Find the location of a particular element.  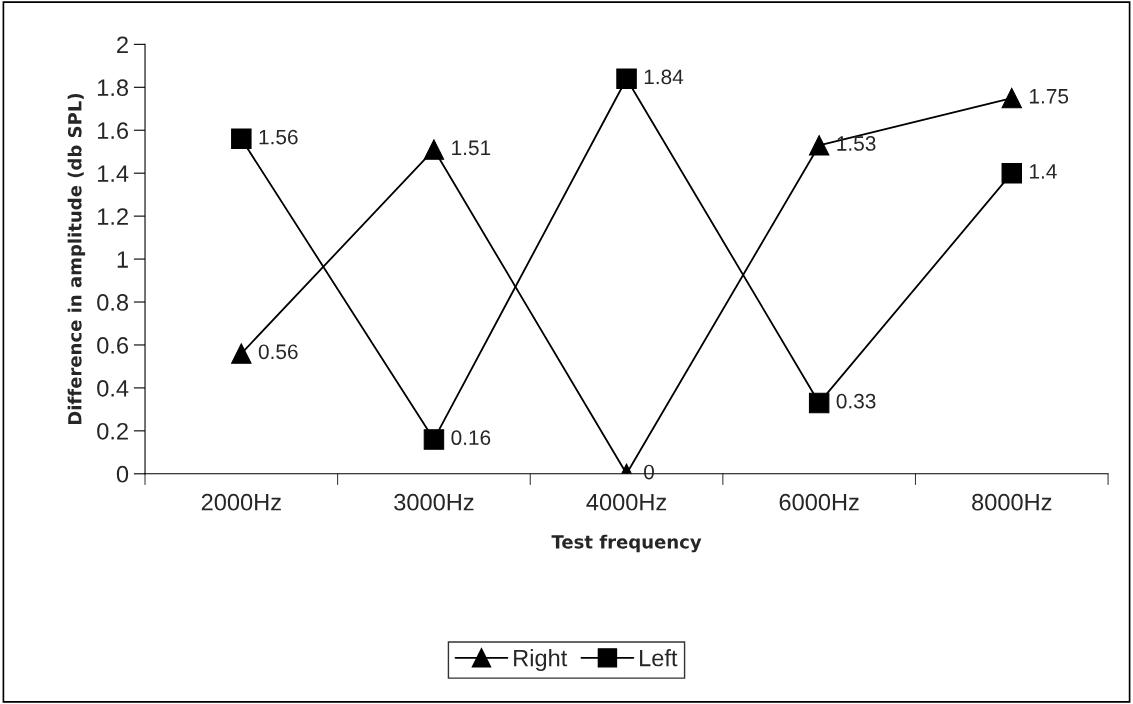

x-axis-title: Test frequency is located at coordinates (626, 543).